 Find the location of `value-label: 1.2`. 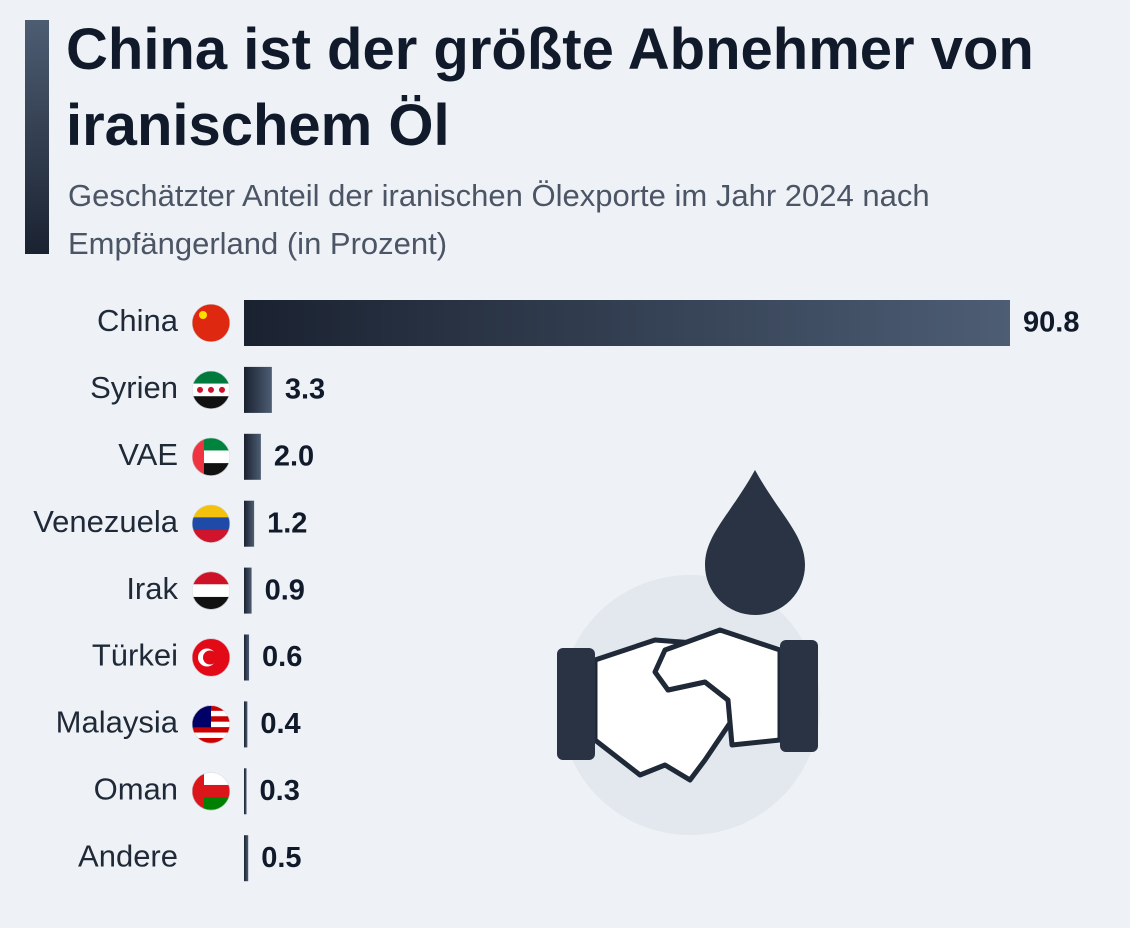

value-label: 1.2 is located at coordinates (287, 523).